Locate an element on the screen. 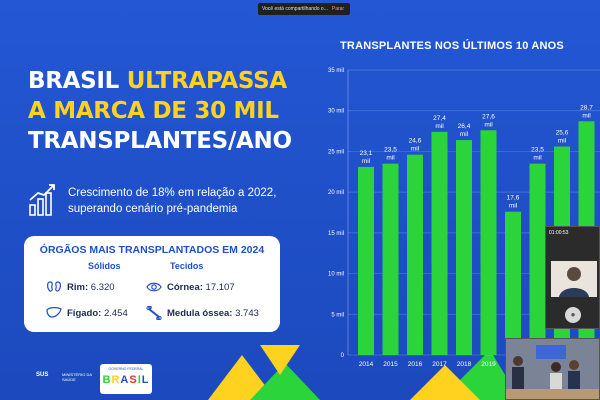  growth-line-2: superando cenário pré-pandemia is located at coordinates (153, 209).